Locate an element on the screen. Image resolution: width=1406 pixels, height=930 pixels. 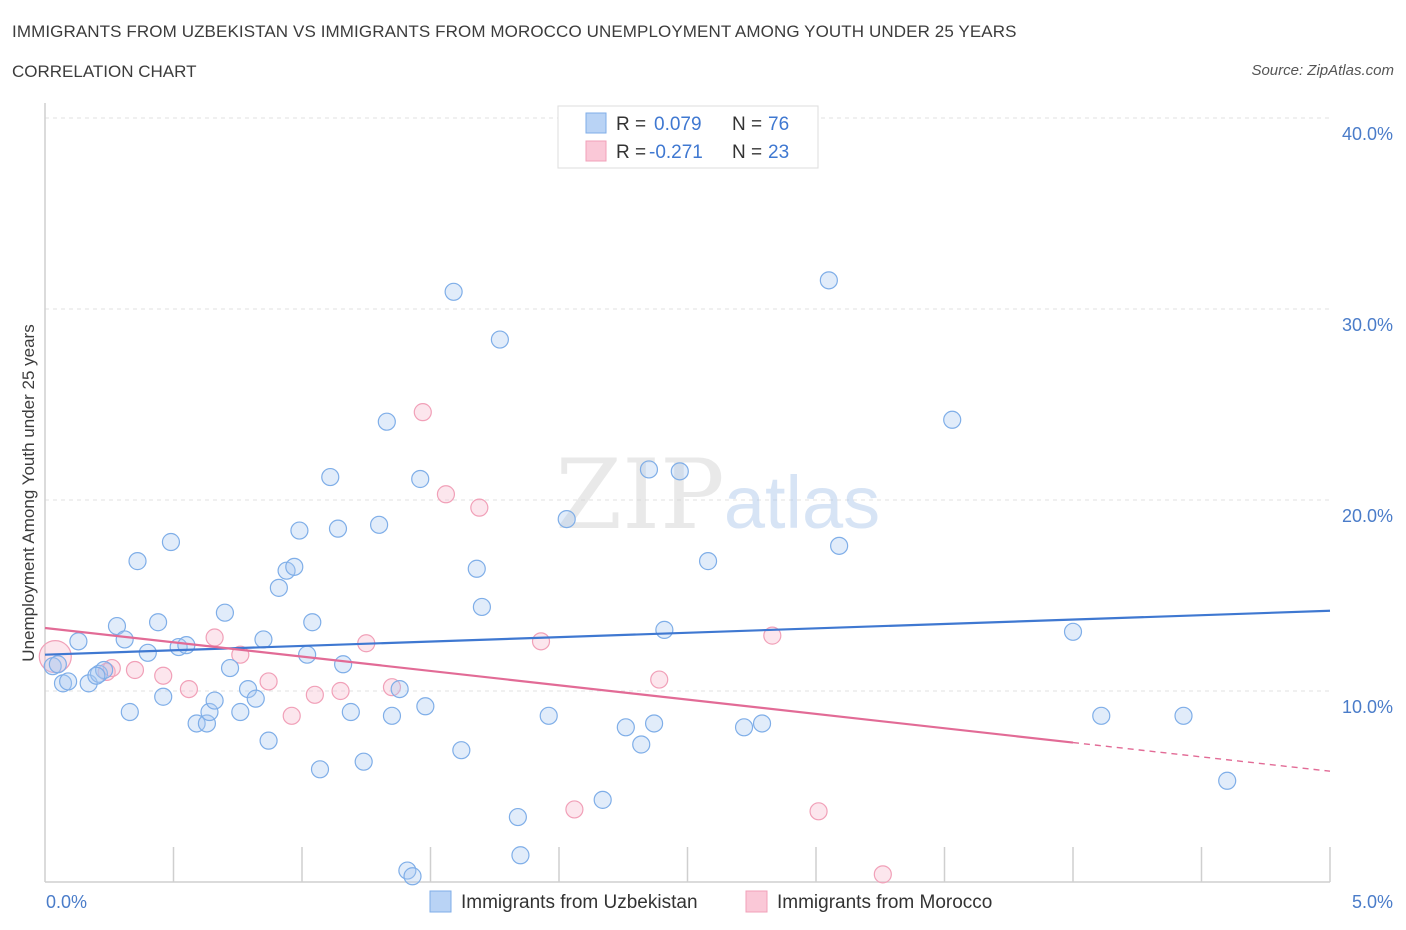
stats-n-label-morocco: N = is located at coordinates (747, 152).